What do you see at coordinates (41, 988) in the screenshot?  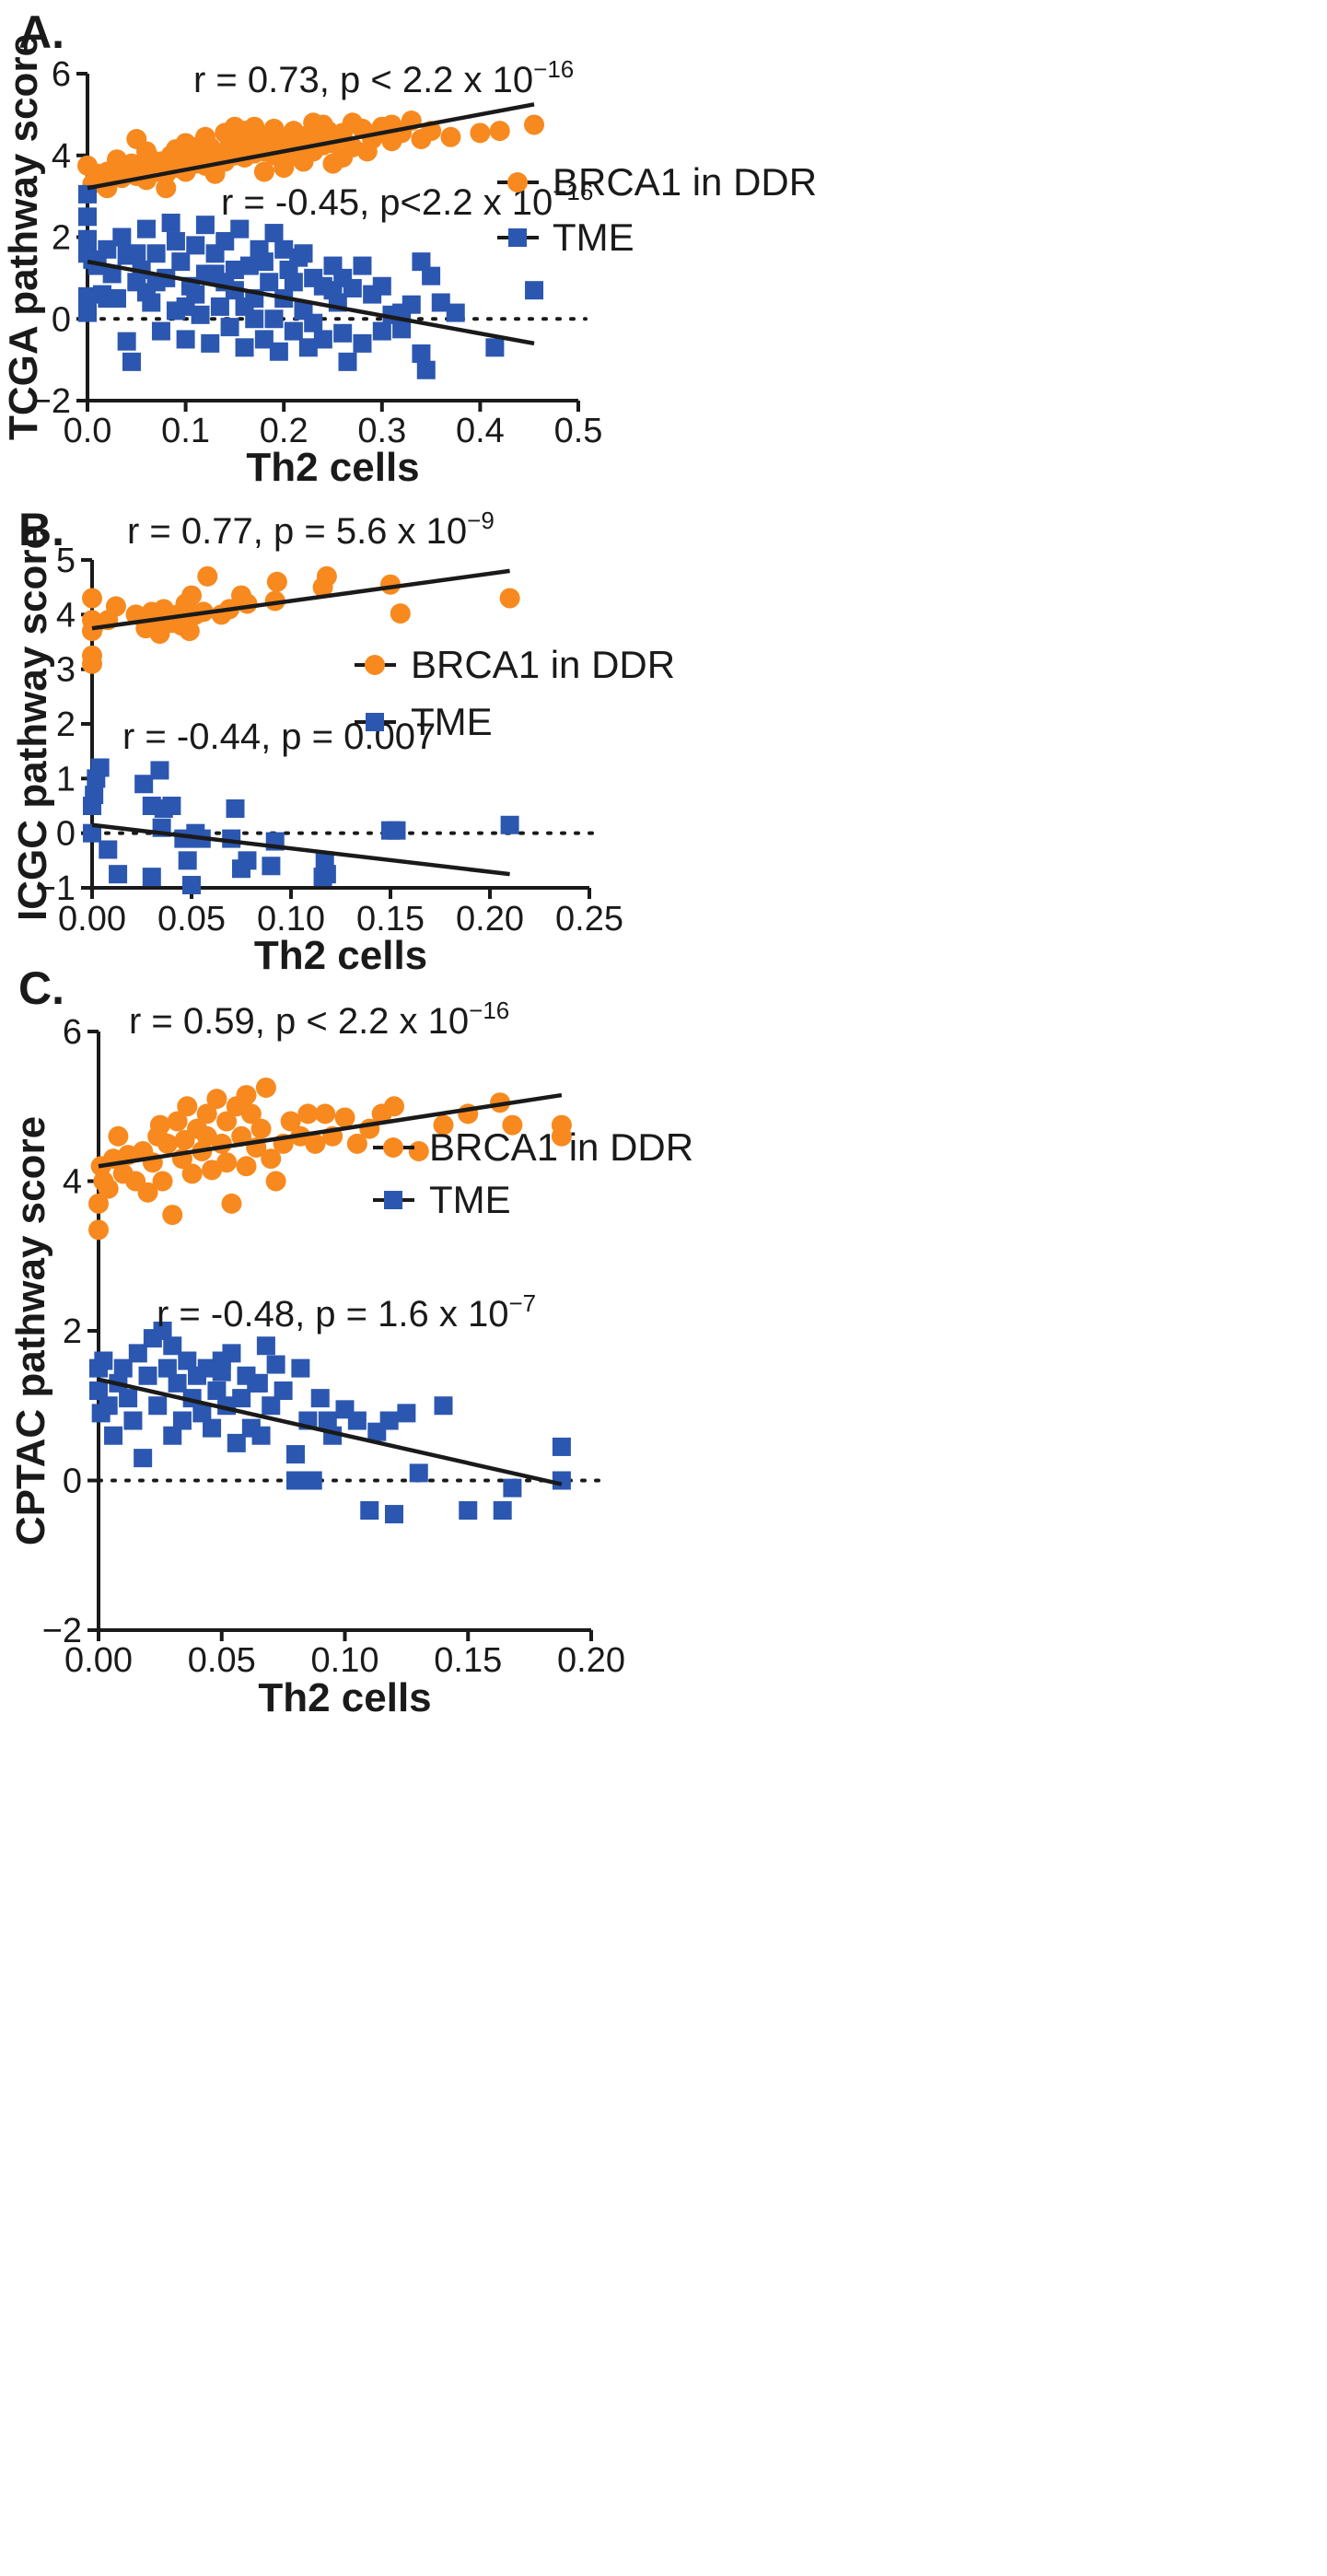 I see `panel-label: C.` at bounding box center [41, 988].